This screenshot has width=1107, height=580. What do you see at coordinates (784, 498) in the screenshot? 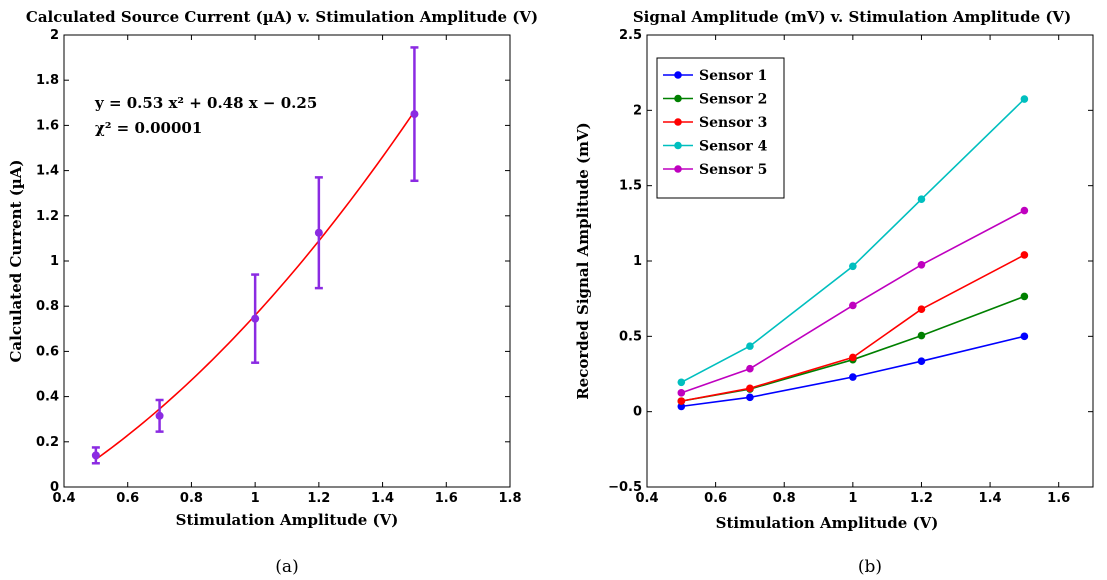
I see `chart-b-xtick-label: 0.8` at bounding box center [784, 498].